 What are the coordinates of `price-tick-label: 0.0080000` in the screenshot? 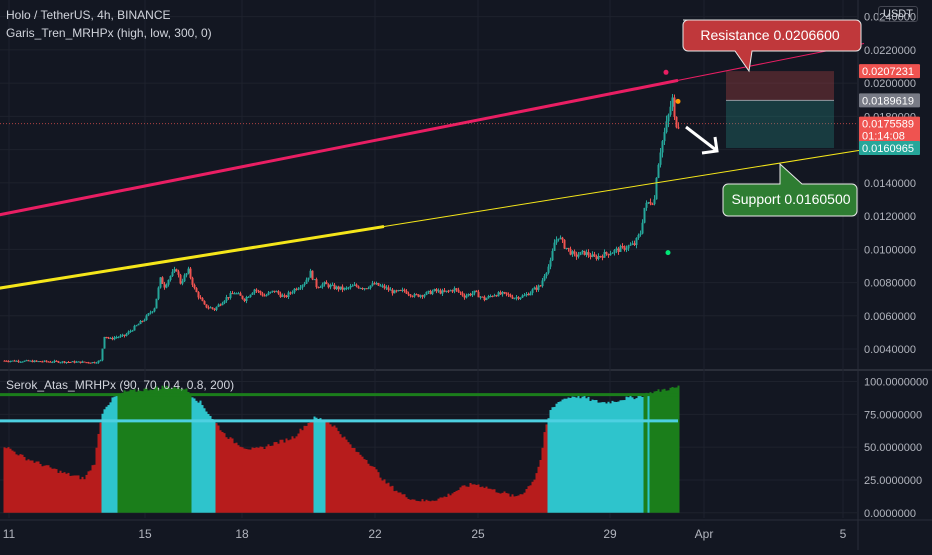 It's located at (890, 284).